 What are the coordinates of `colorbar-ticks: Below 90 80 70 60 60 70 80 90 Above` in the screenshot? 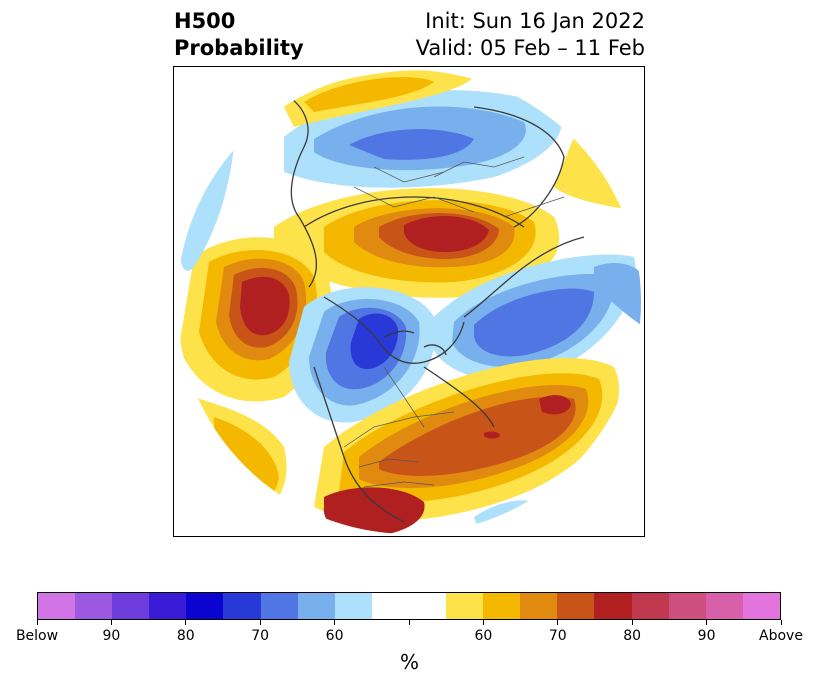 It's located at (409, 635).